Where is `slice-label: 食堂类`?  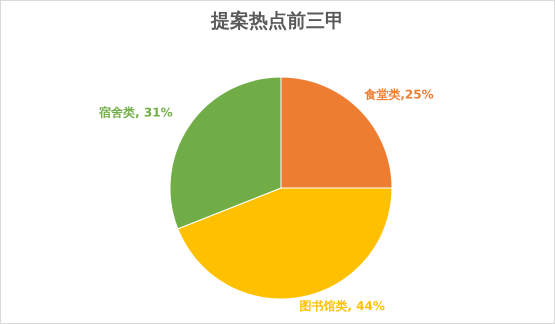
slice-label: 食堂类 is located at coordinates (381, 95).